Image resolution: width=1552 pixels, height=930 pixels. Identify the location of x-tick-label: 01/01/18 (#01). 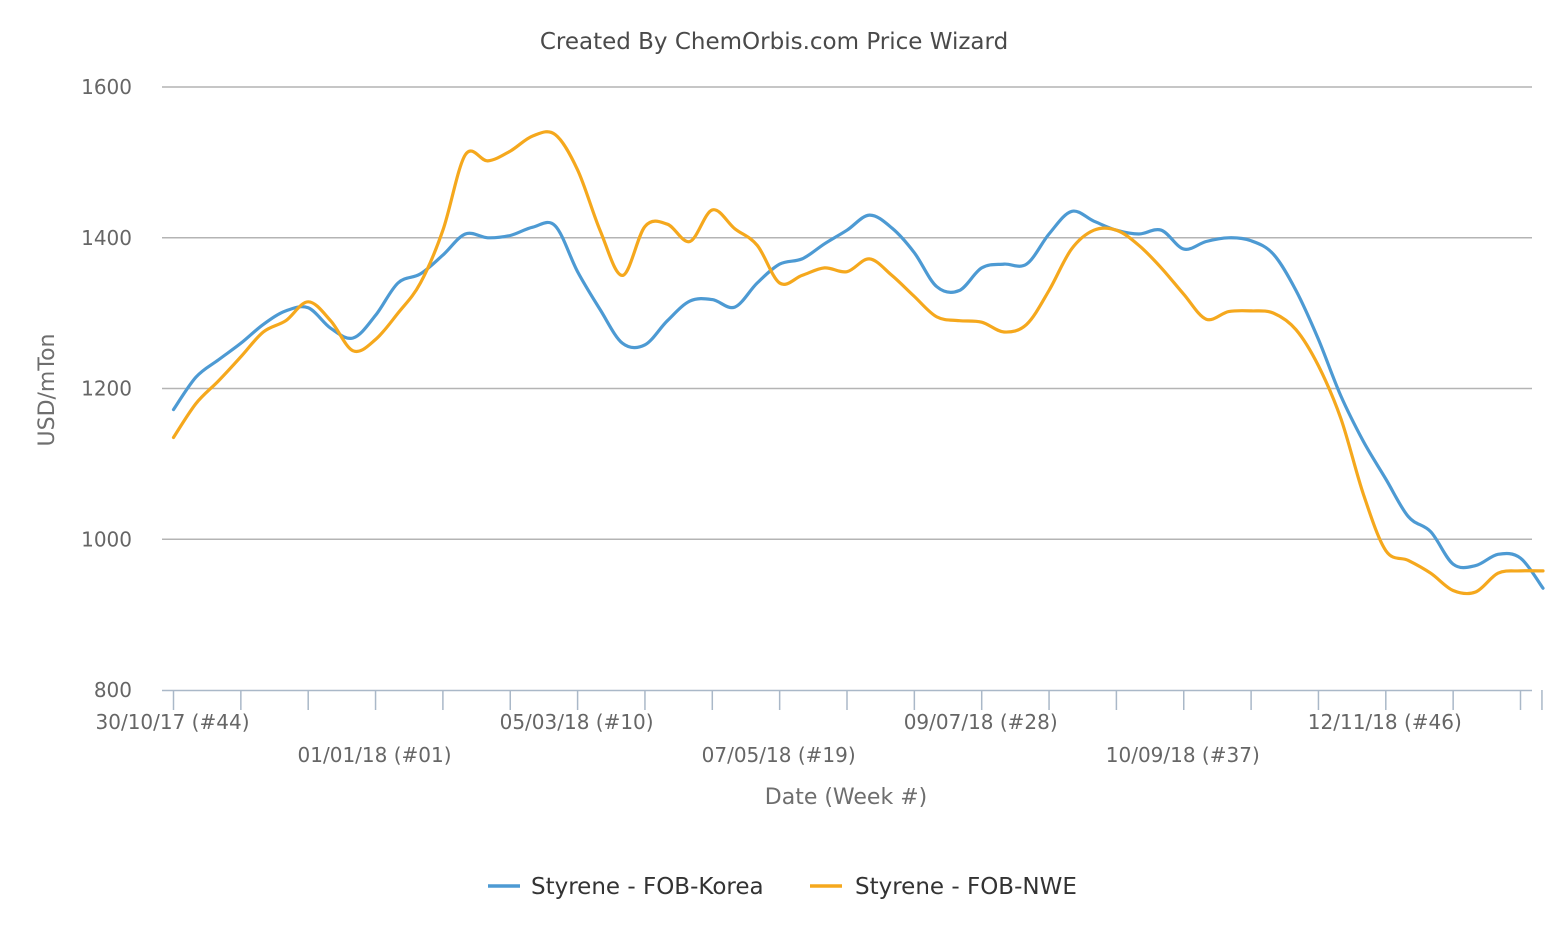
(375, 755).